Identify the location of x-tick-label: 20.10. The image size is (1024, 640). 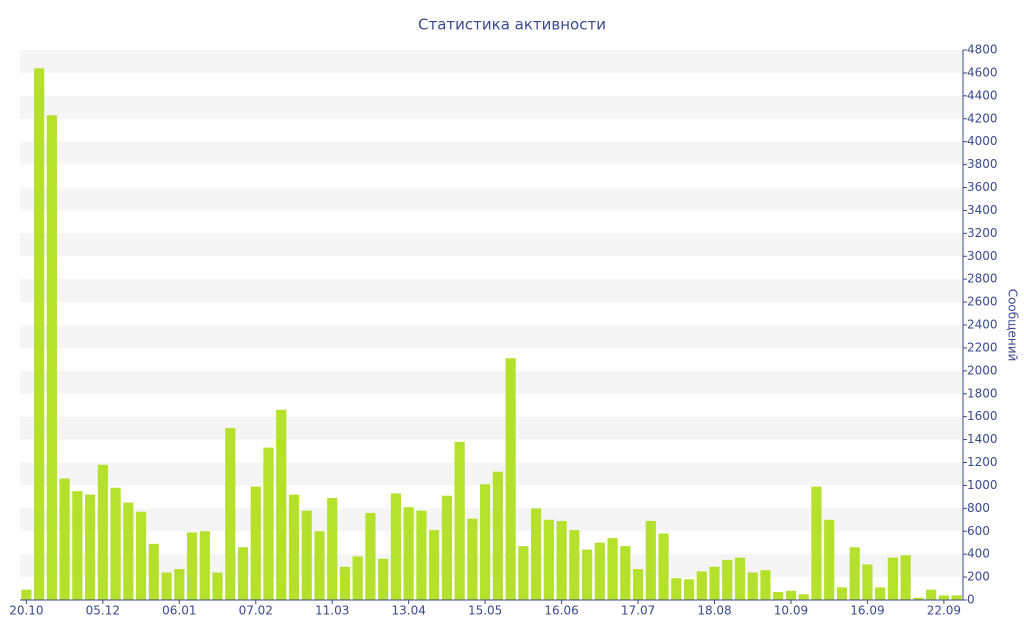
(26, 611).